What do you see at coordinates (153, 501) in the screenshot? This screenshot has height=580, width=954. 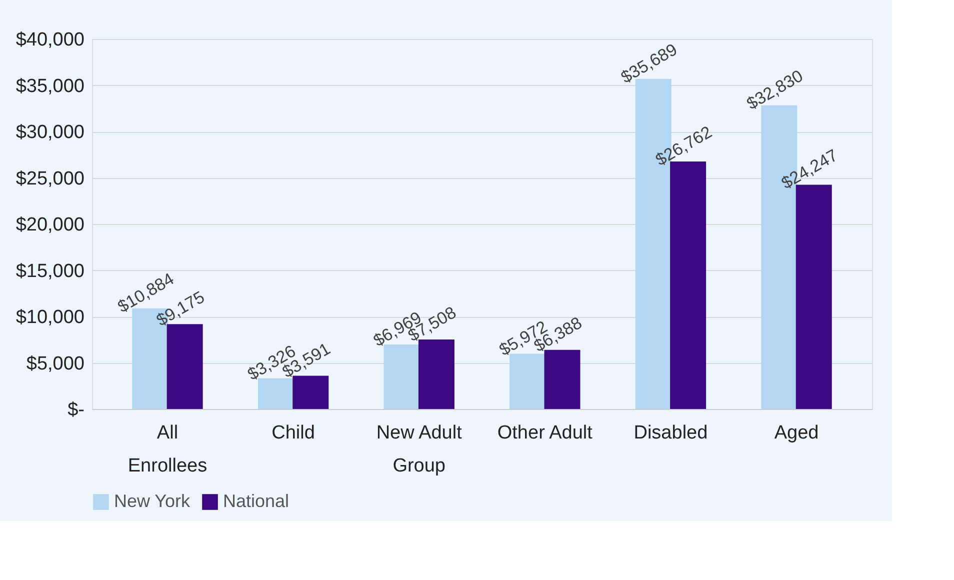 I see `legend-label: New York` at bounding box center [153, 501].